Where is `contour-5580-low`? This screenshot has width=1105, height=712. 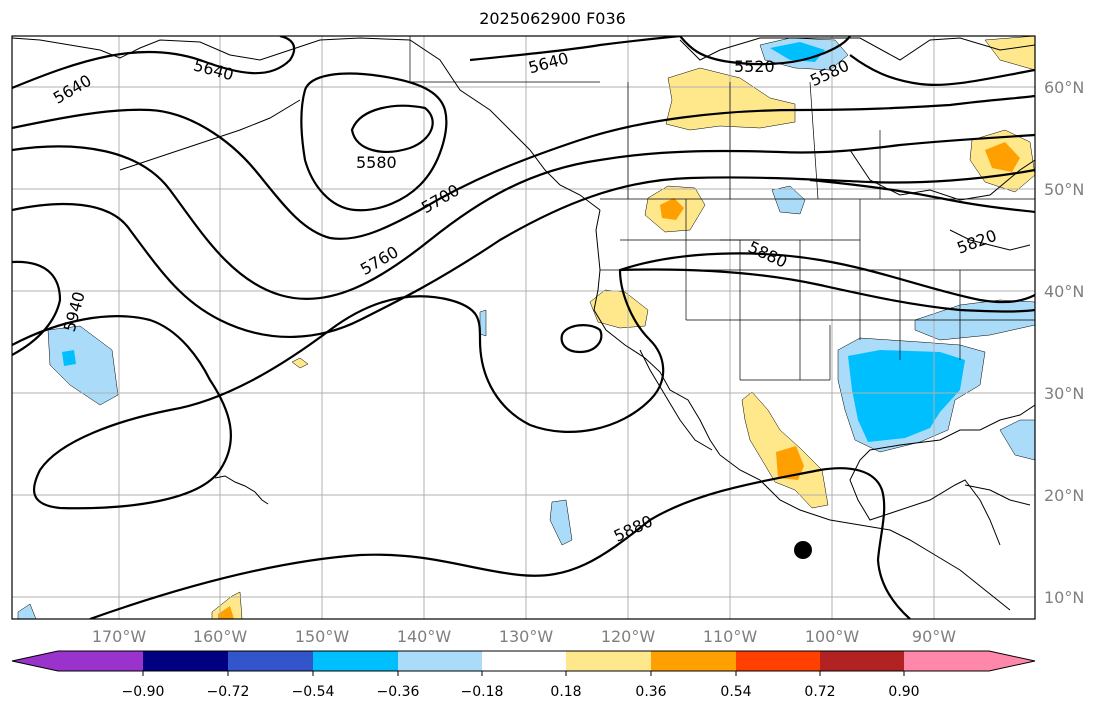 contour-5580-low is located at coordinates (392, 128).